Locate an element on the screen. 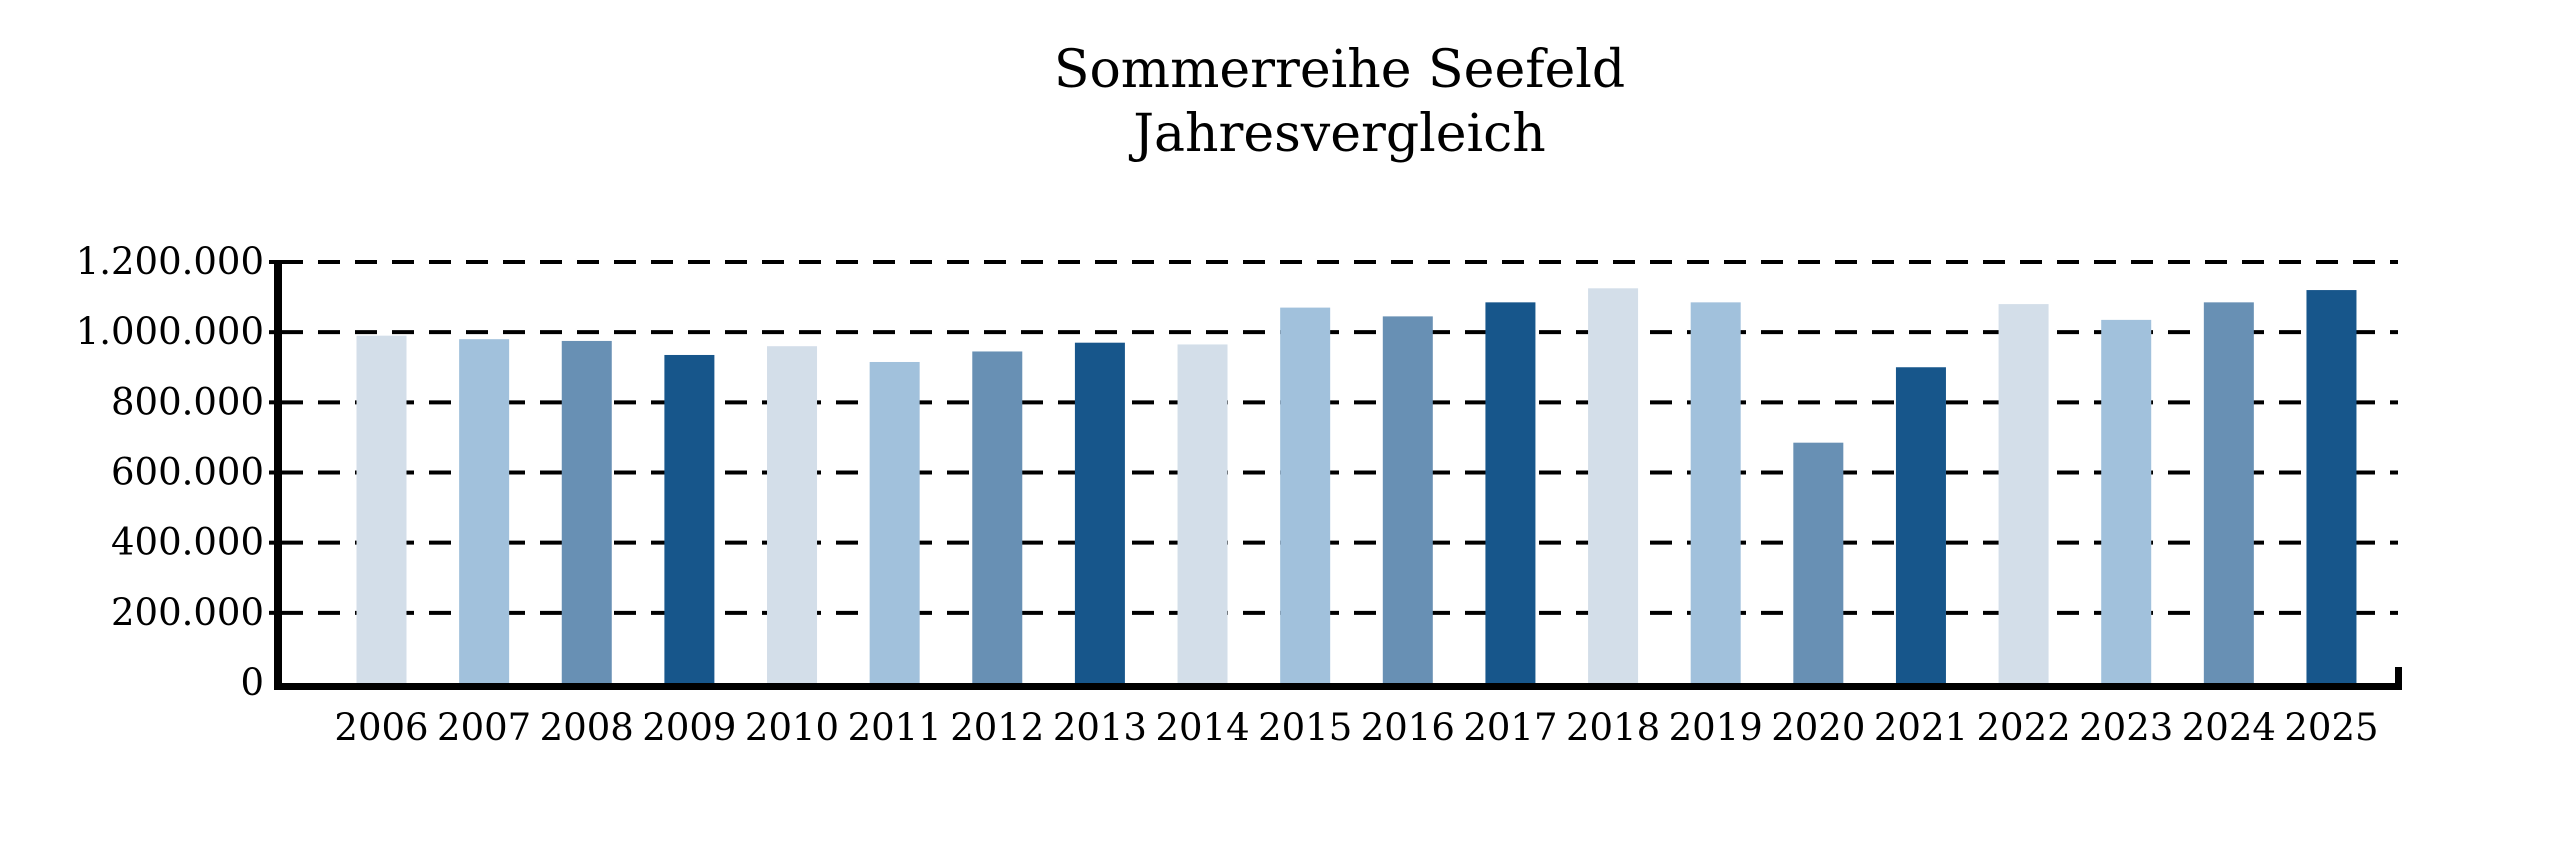 The width and height of the screenshot is (2560, 866). bar-2024 is located at coordinates (2228, 492).